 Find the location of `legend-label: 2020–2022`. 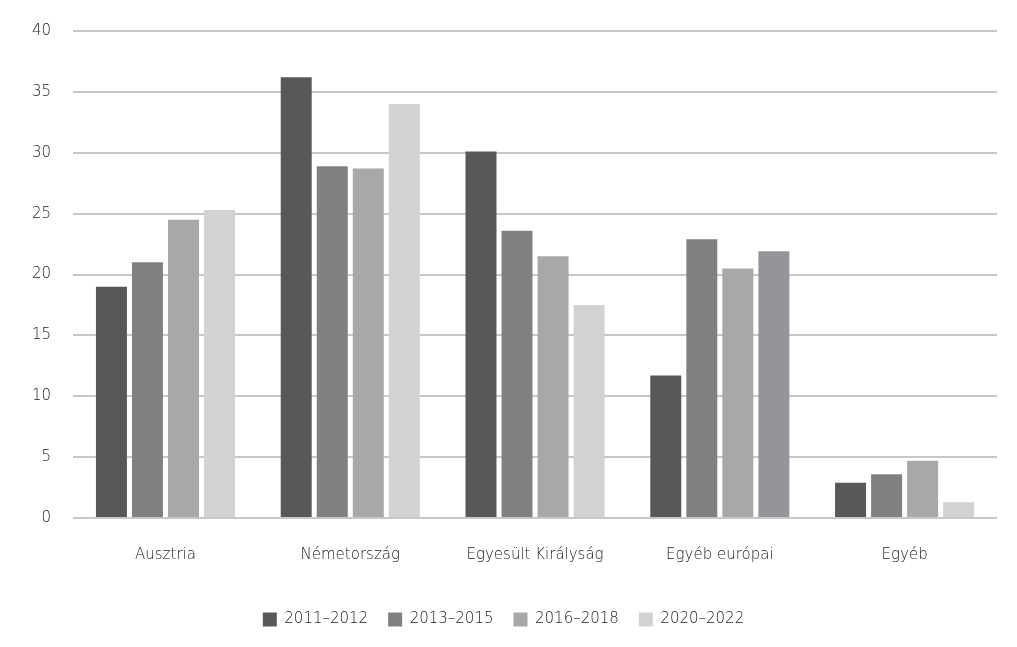

legend-label: 2020–2022 is located at coordinates (702, 618).